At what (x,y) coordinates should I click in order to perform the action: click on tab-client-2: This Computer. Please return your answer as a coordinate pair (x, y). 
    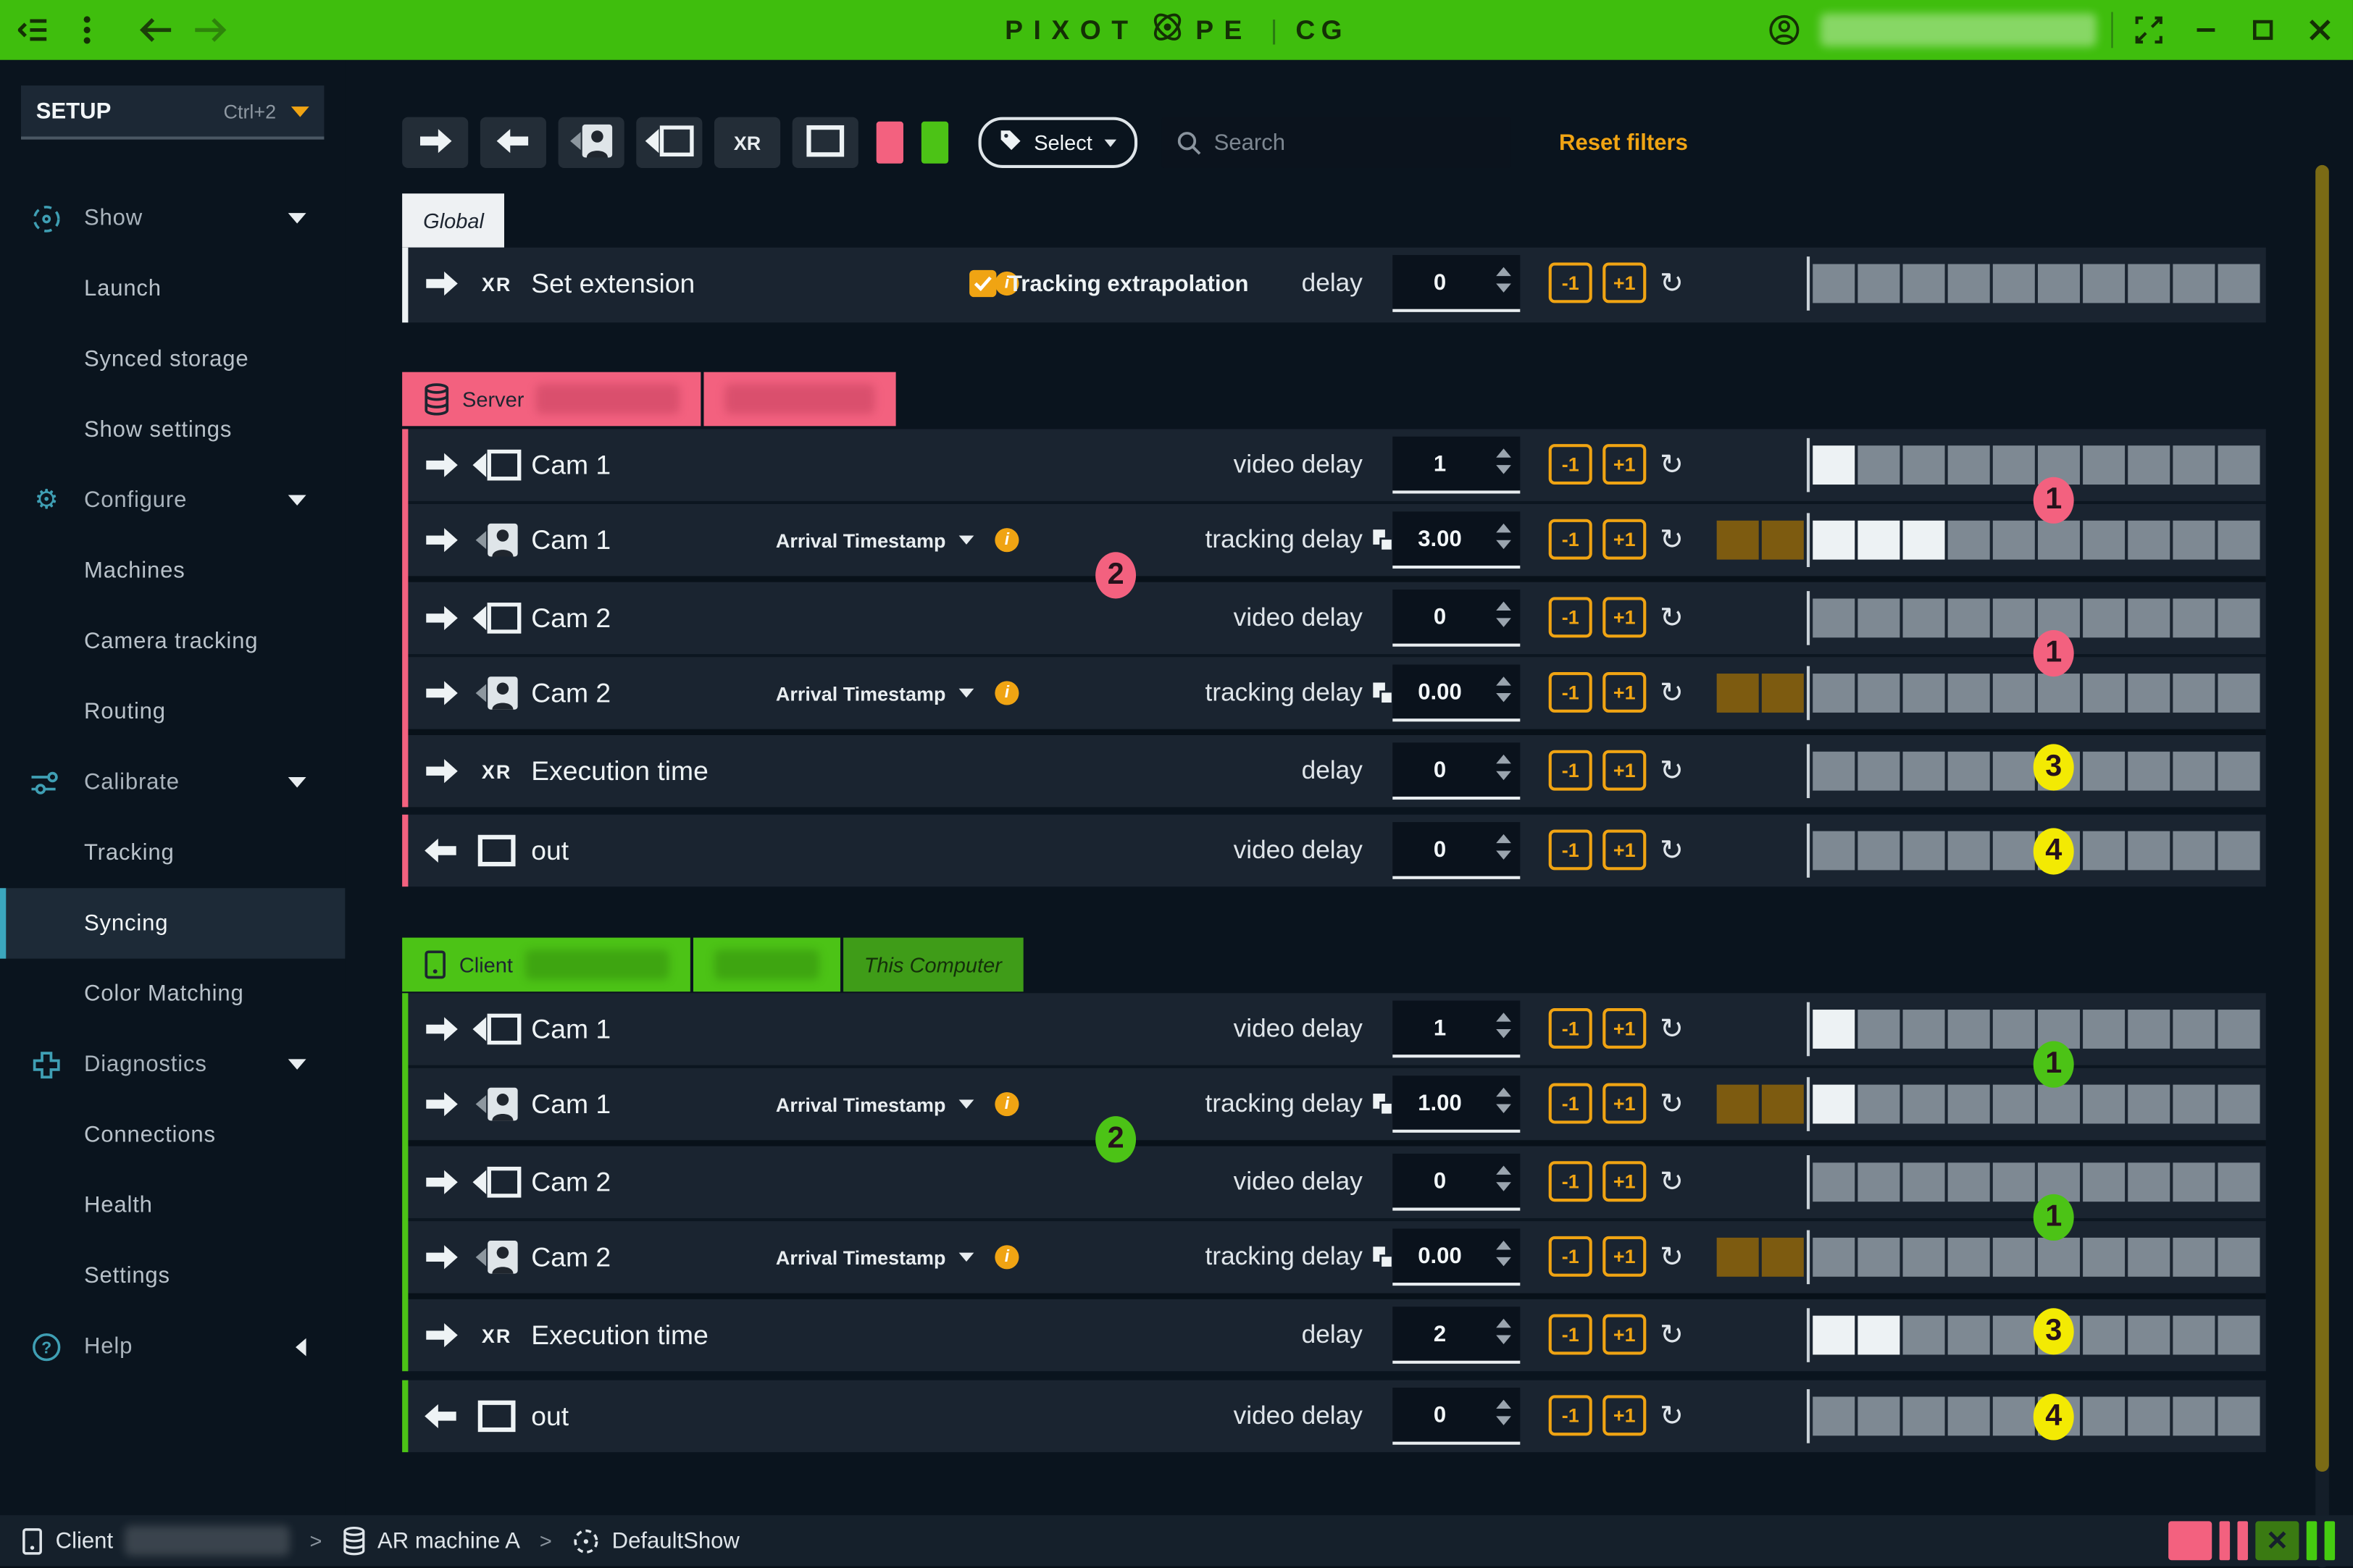
    Looking at the image, I should click on (933, 964).